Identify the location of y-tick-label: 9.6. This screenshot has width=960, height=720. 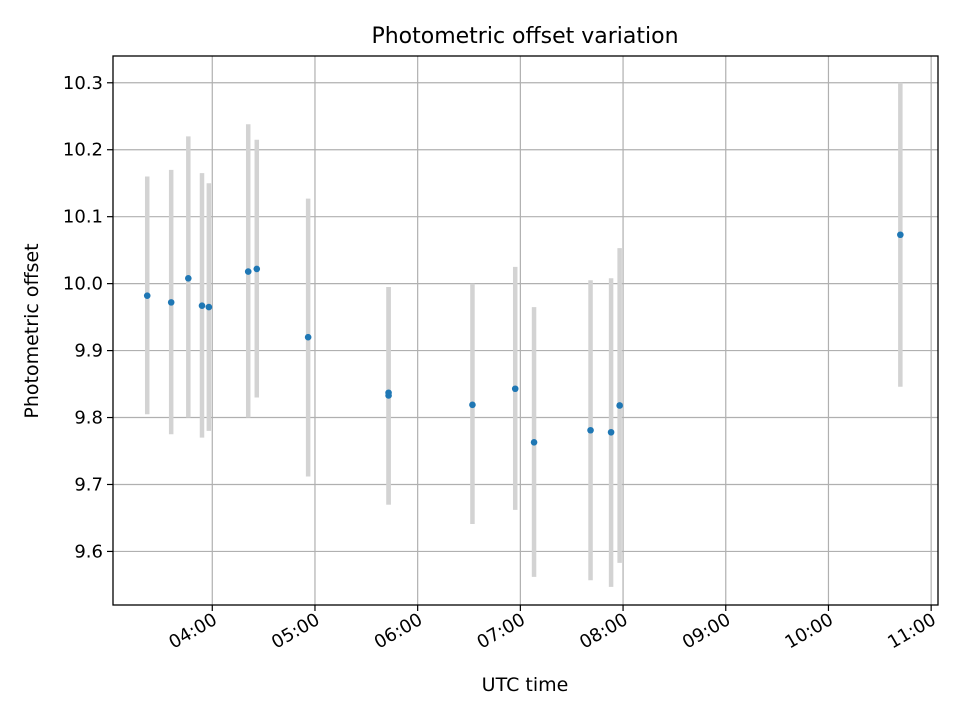
(88, 551).